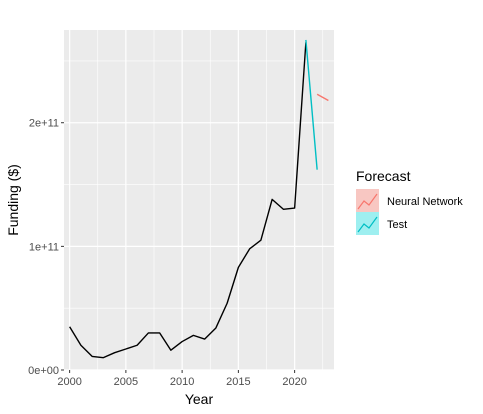  Describe the element at coordinates (126, 382) in the screenshot. I see `x-tick-label: 2005` at that location.